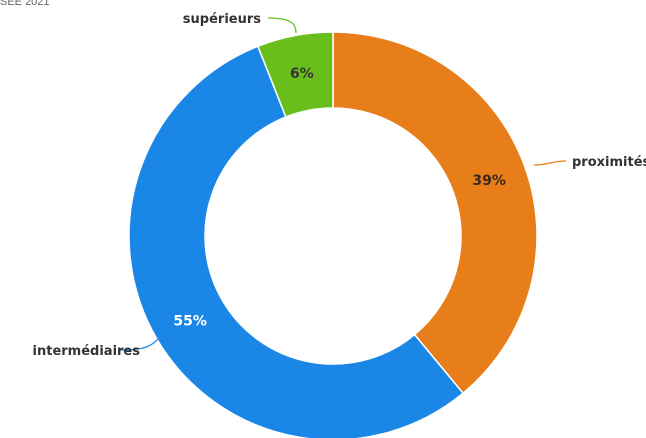  Describe the element at coordinates (222, 19) in the screenshot. I see `category-label-suprieurs: supérieurs` at that location.